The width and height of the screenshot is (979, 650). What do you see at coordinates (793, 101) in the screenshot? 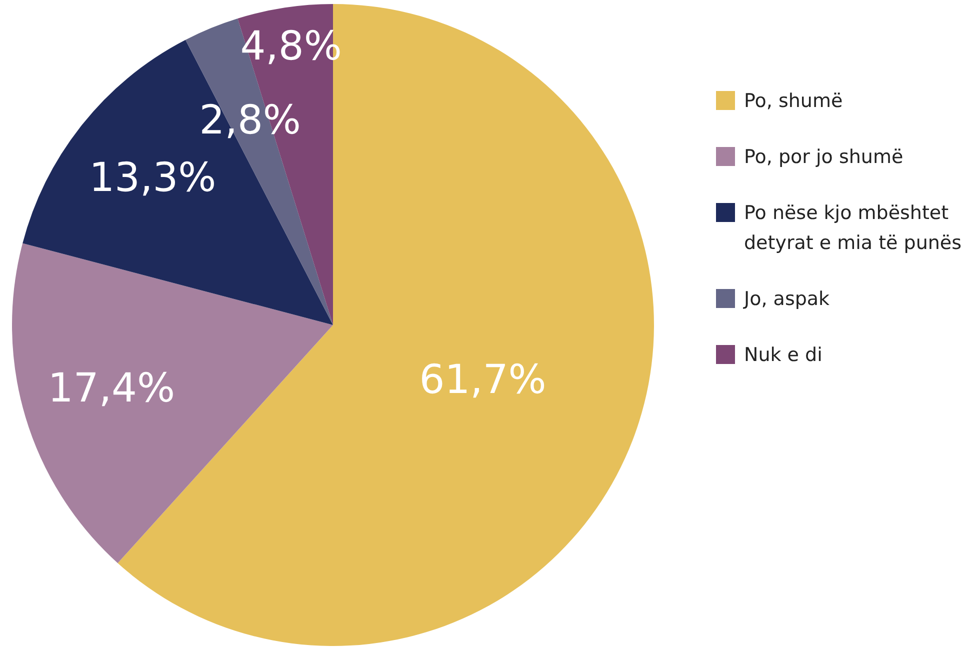
I see `legend-label: Po, shumë` at bounding box center [793, 101].